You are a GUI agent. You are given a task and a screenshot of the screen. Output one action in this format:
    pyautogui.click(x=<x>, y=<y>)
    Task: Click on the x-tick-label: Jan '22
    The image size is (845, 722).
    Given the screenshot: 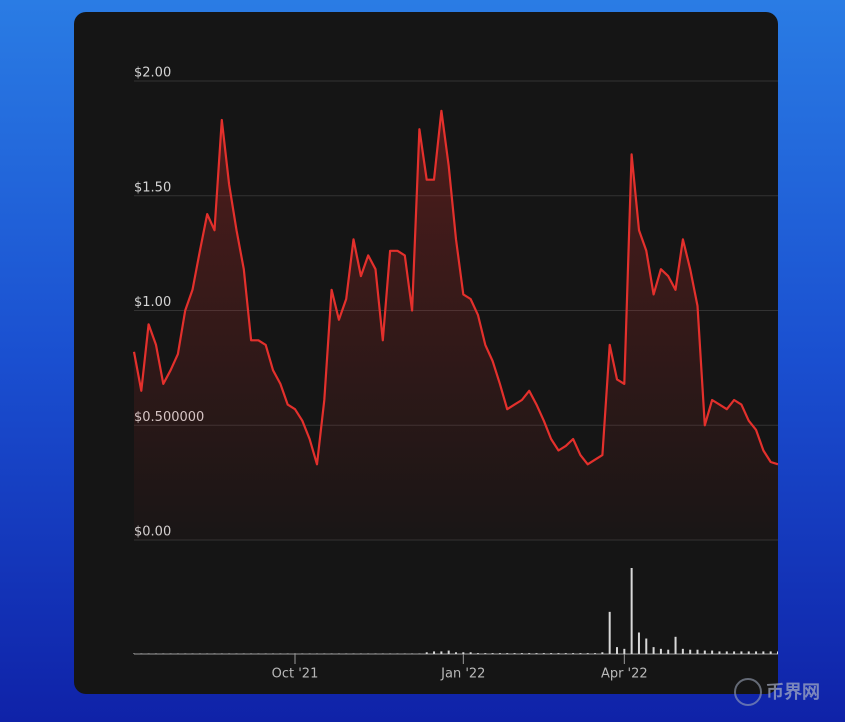 What is the action you would take?
    pyautogui.click(x=462, y=674)
    